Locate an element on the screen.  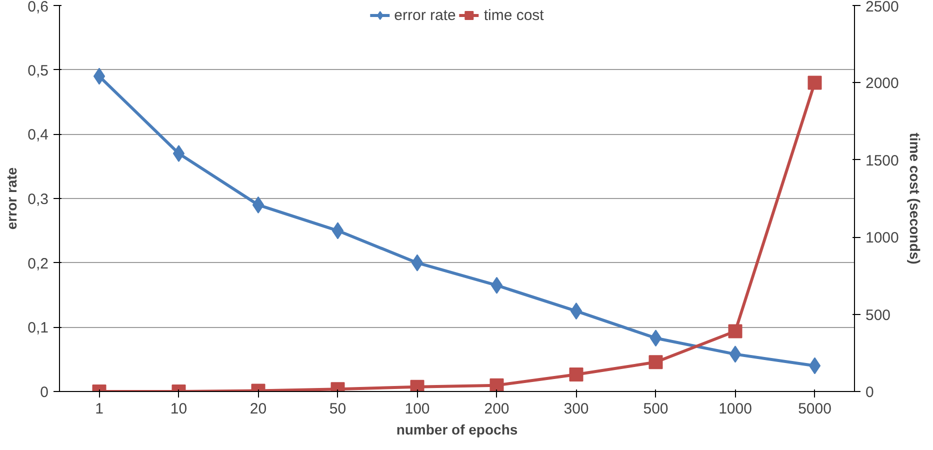
x-tick-label: 500 is located at coordinates (655, 409).